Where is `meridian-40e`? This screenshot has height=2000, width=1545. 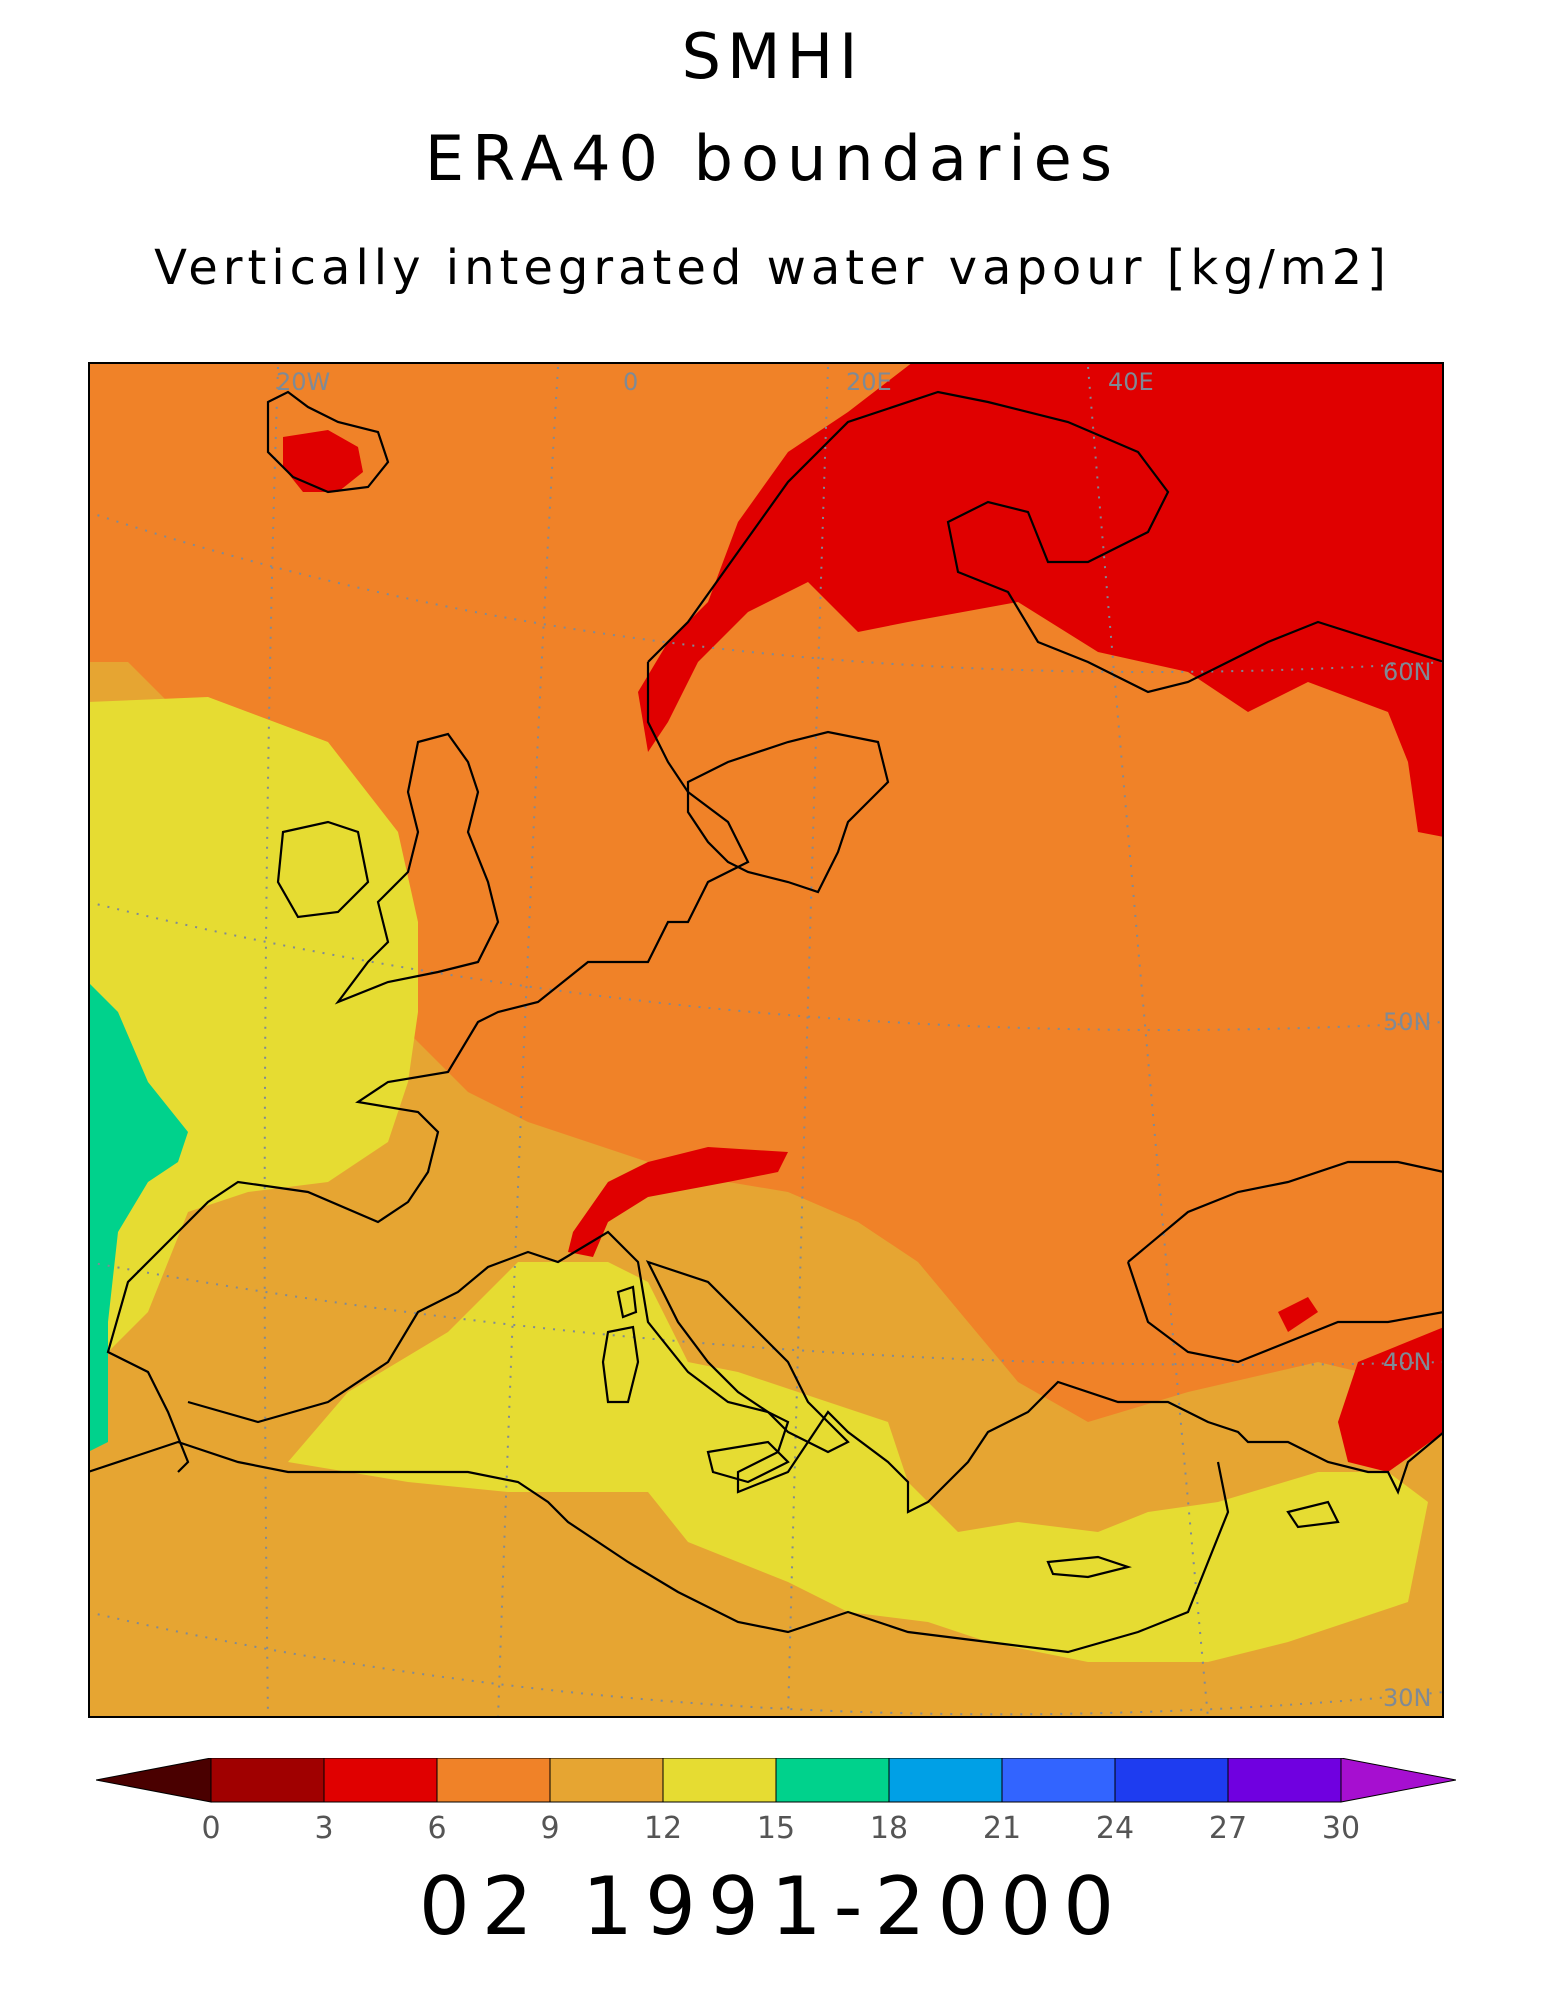 meridian-40e is located at coordinates (1148, 1042).